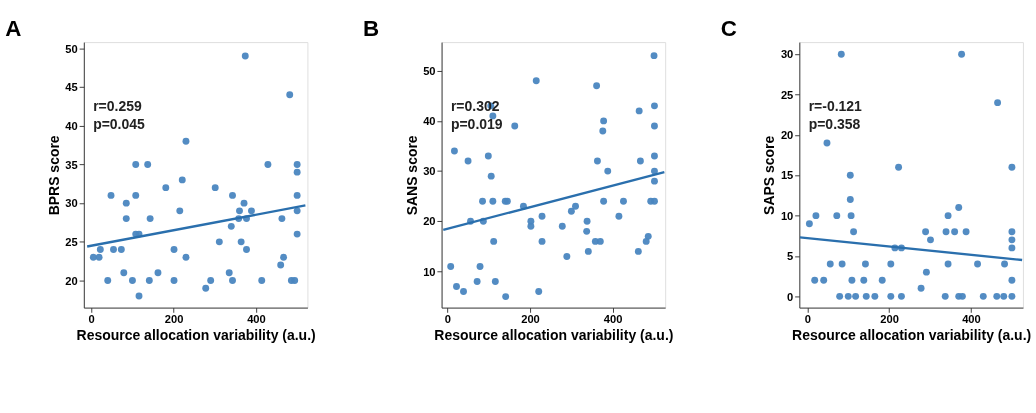 This screenshot has width=1036, height=413. Describe the element at coordinates (71, 164) in the screenshot. I see `y-tick-label: 35` at that location.